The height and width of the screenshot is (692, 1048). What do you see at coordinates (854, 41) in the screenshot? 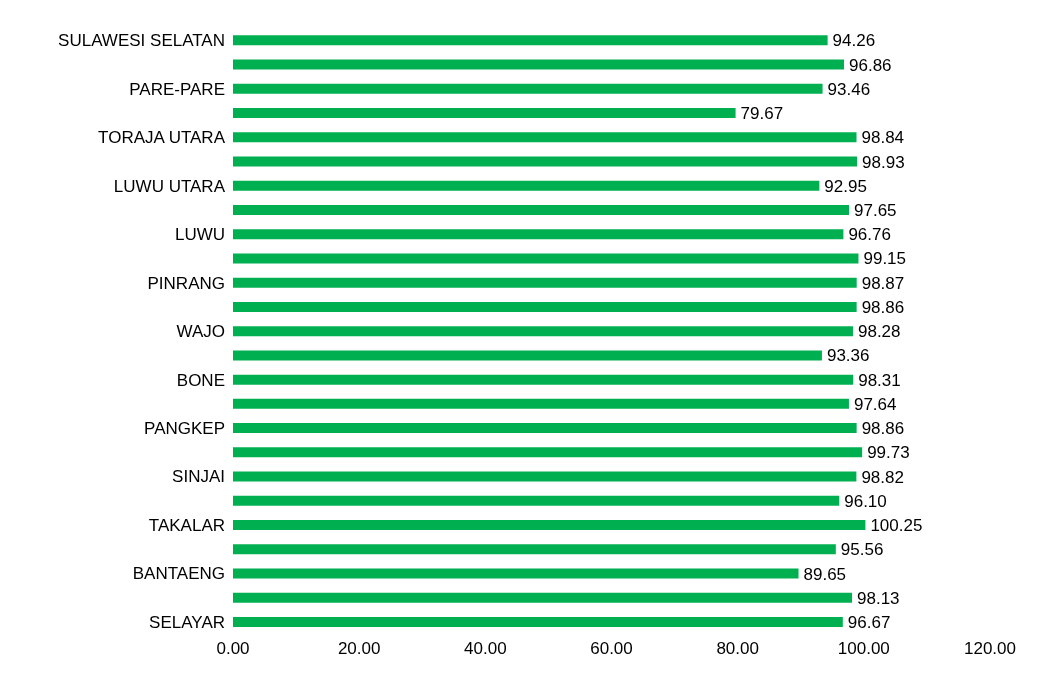
I see `data-label: 94.26` at bounding box center [854, 41].